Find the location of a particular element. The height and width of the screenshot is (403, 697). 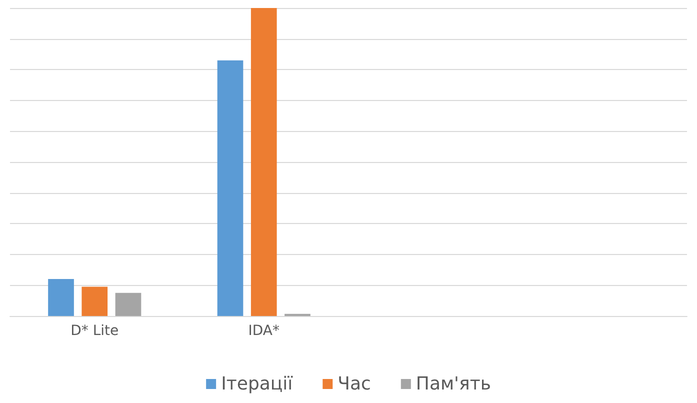

legend-label: Пам'ять is located at coordinates (453, 384).